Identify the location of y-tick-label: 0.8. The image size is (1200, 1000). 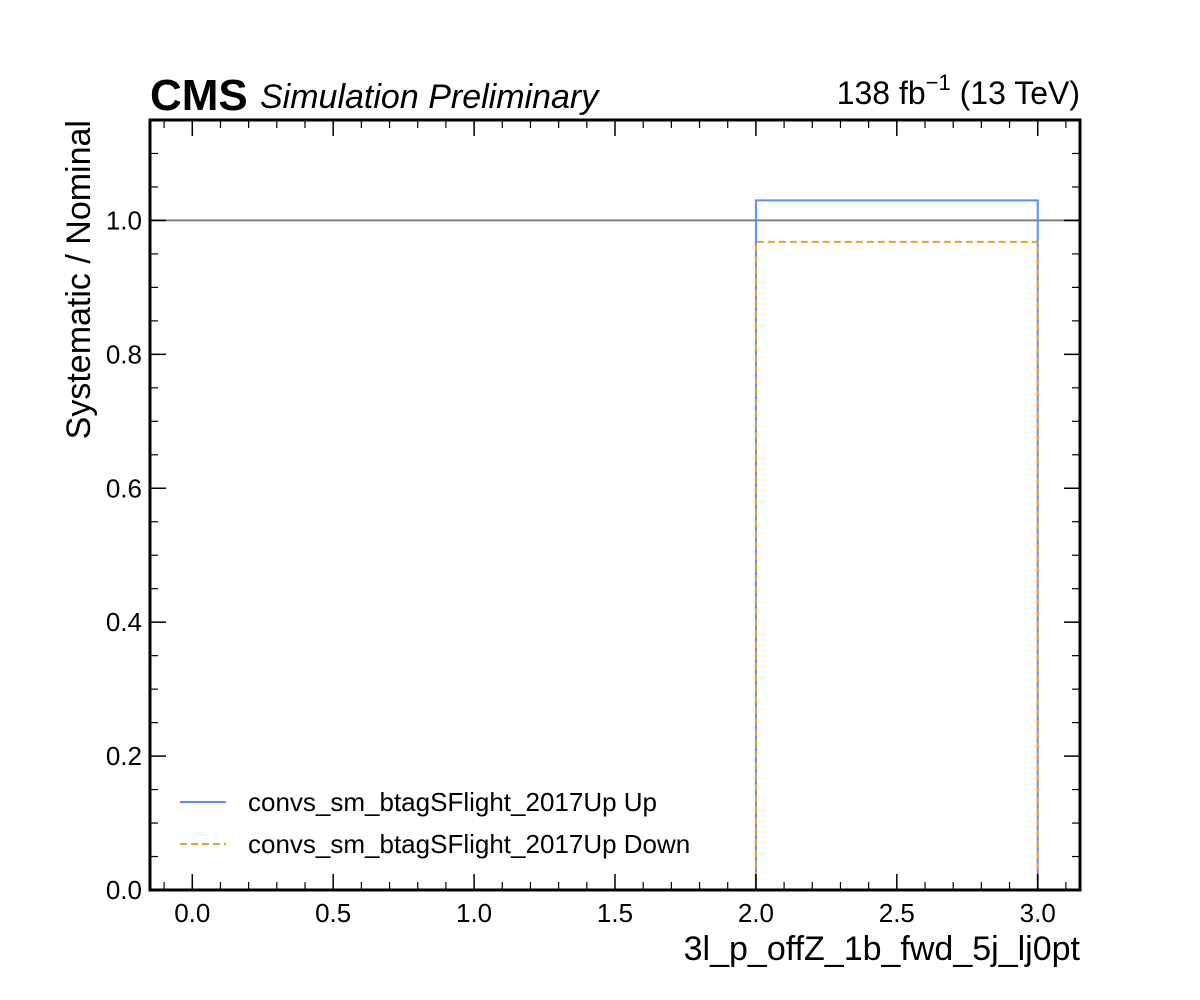
(124, 354).